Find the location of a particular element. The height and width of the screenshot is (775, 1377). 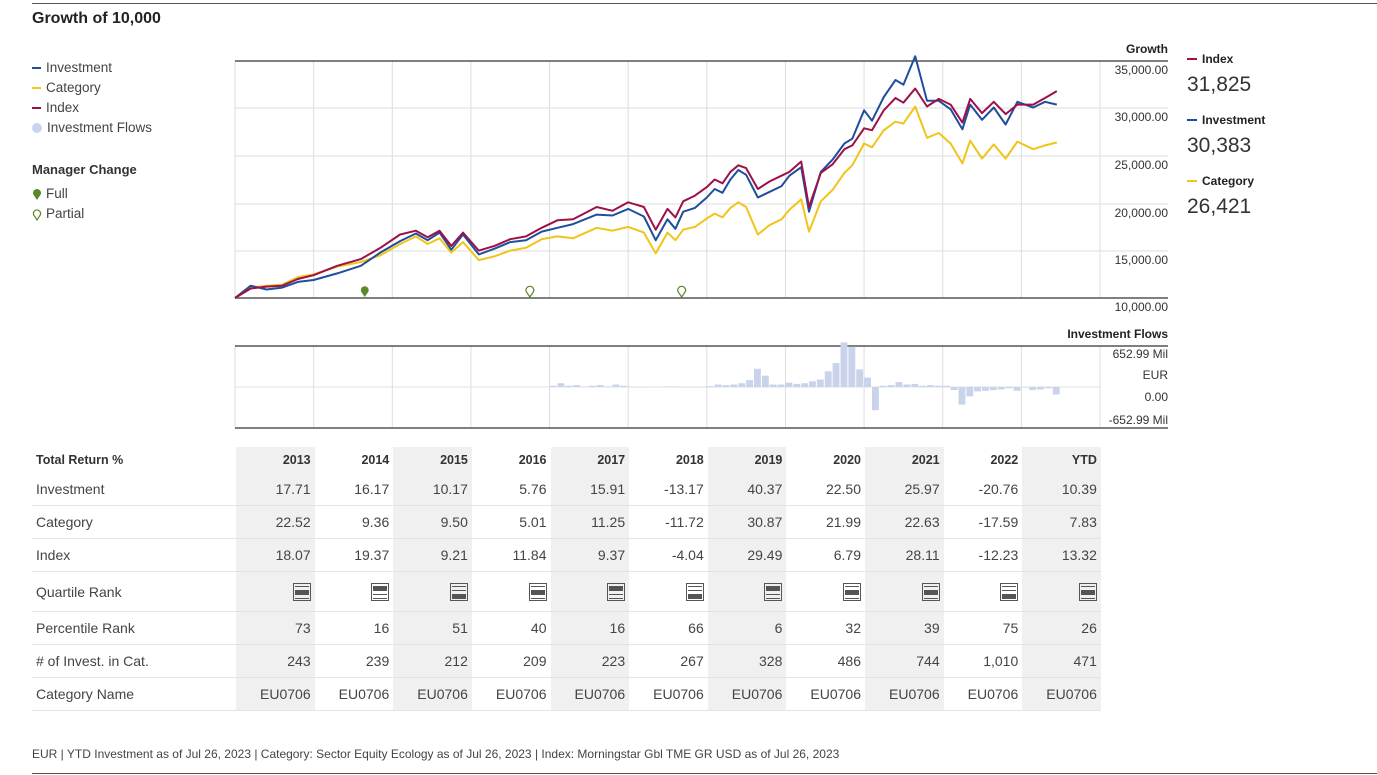

end-value-index: 31,825 is located at coordinates (1219, 84).